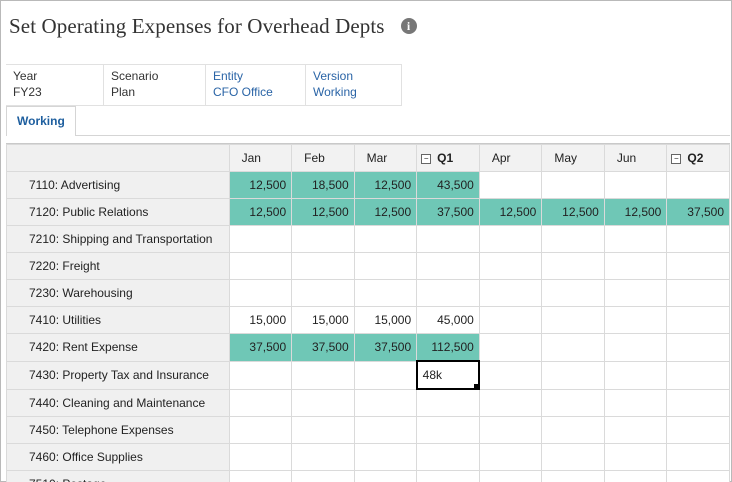  Describe the element at coordinates (510, 158) in the screenshot. I see `column-header-apr: Apr` at that location.